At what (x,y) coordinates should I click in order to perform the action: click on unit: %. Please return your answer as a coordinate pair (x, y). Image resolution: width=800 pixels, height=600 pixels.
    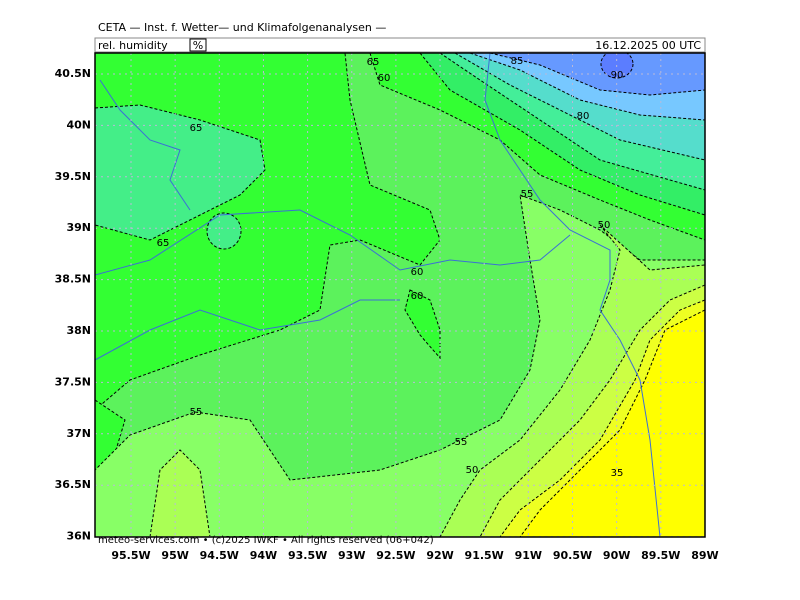
    Looking at the image, I should click on (198, 45).